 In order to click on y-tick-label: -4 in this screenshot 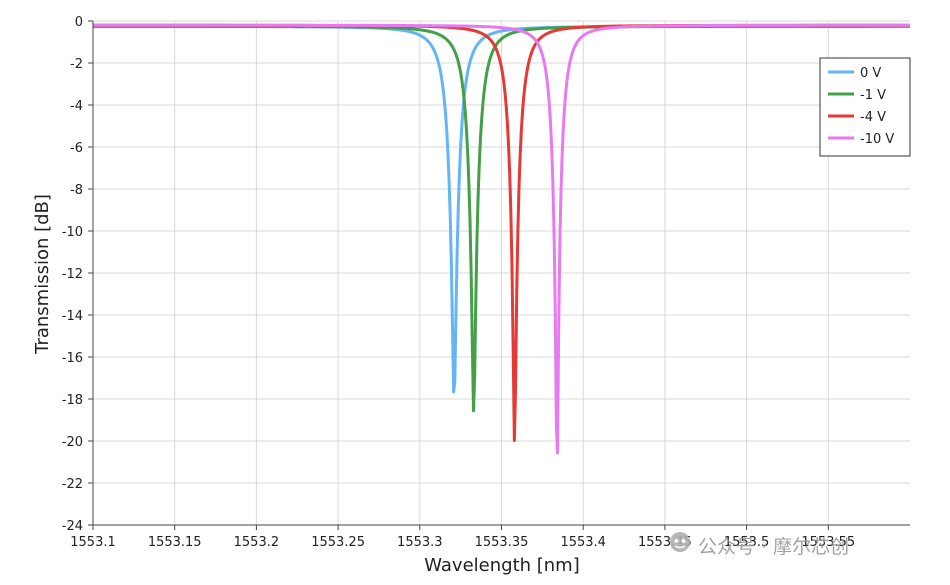, I will do `click(76, 106)`.